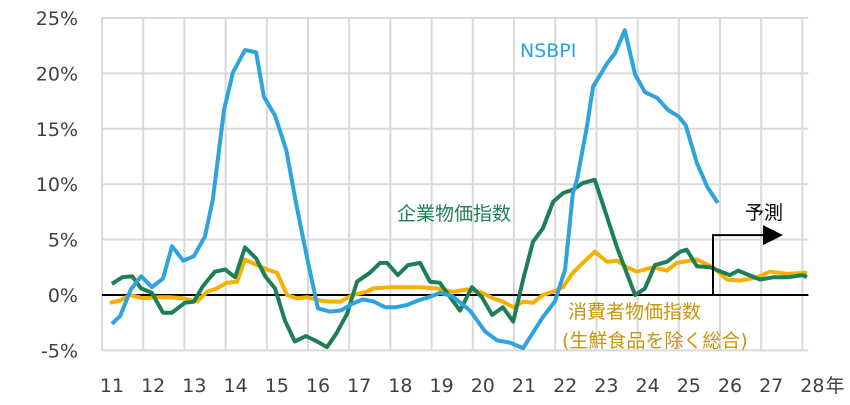 The width and height of the screenshot is (850, 405). I want to click on x-tick-label: 28, so click(812, 386).